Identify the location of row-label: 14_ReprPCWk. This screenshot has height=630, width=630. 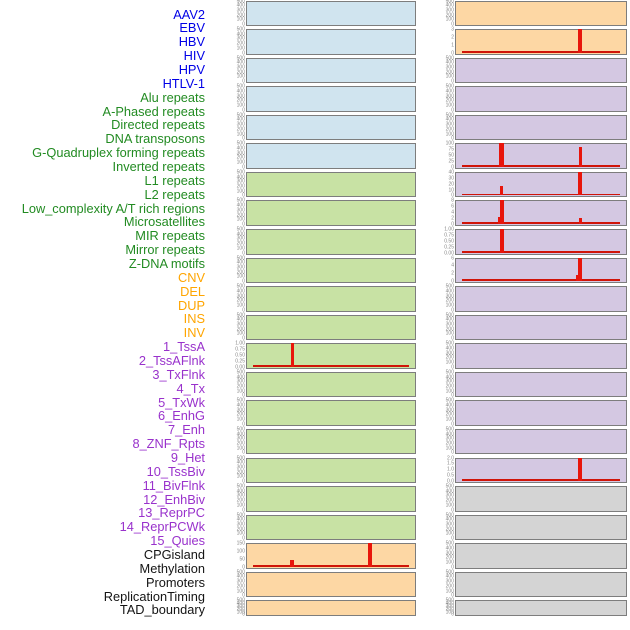
(162, 527).